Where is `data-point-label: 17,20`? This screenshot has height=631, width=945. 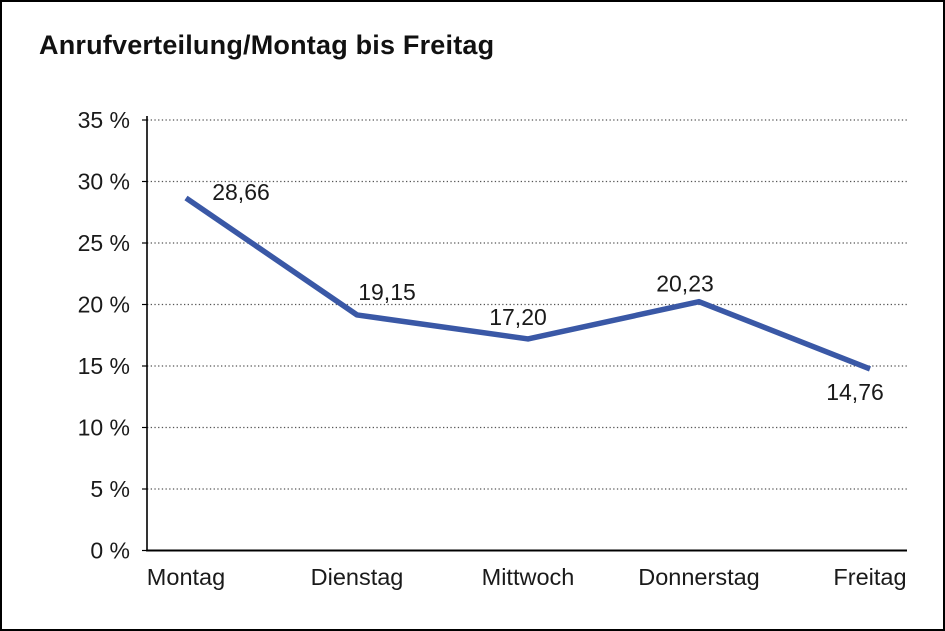
data-point-label: 17,20 is located at coordinates (518, 317).